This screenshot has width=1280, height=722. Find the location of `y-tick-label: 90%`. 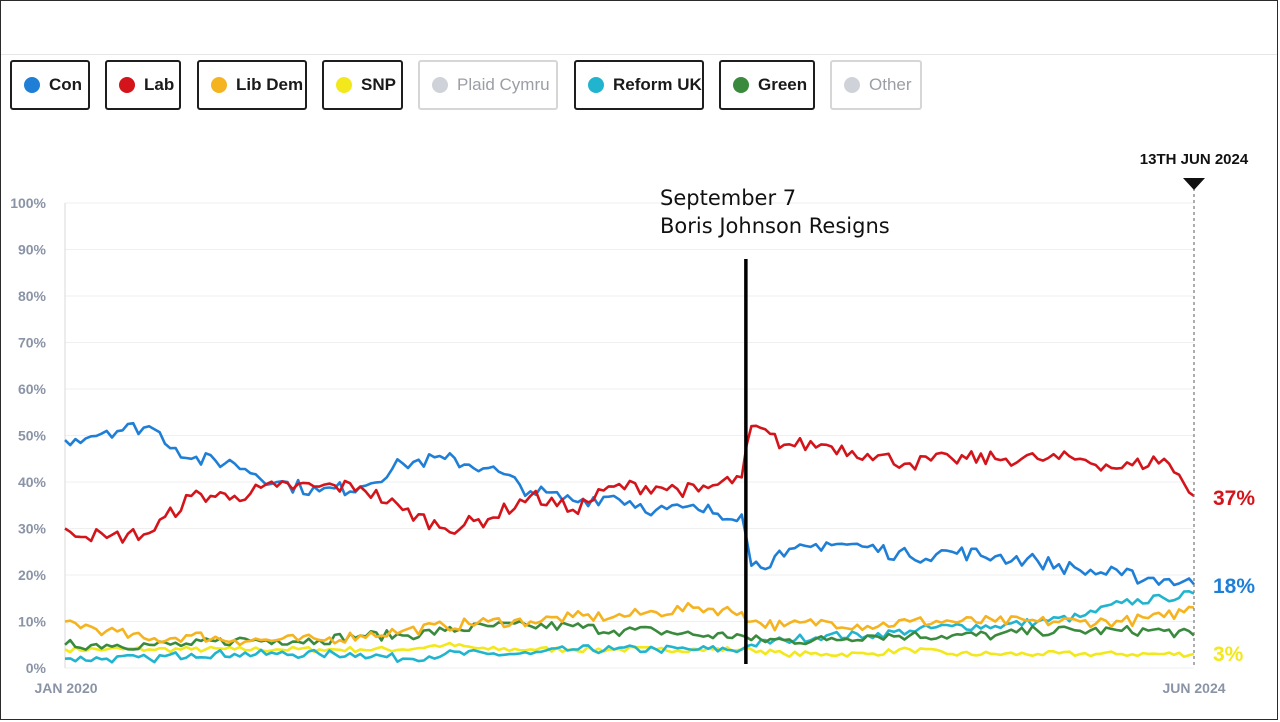

y-tick-label: 90% is located at coordinates (32, 250).